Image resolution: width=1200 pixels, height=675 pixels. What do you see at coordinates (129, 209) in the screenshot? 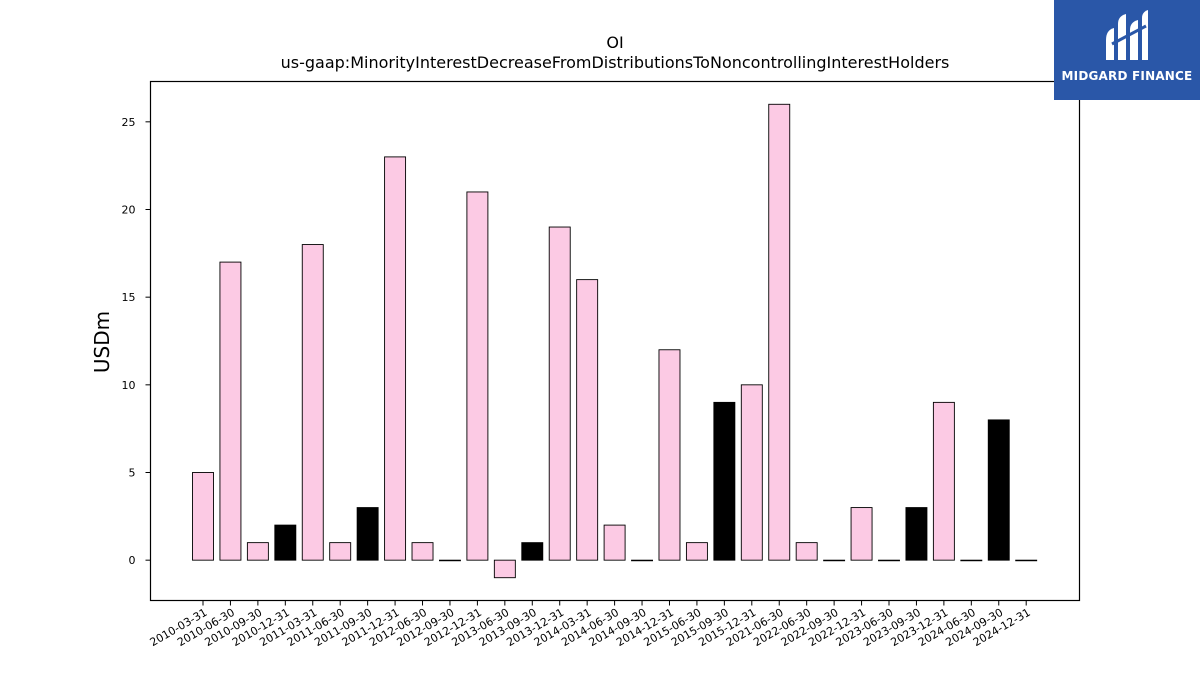
I see `y-tick-label: 20` at bounding box center [129, 209].